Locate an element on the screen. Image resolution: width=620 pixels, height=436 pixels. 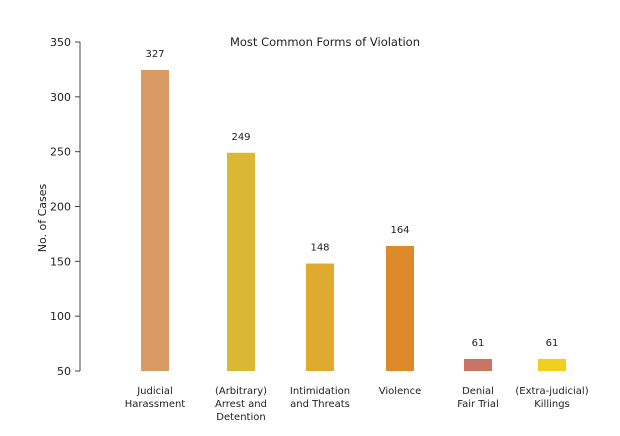
bar-value-label: 249 is located at coordinates (240, 137).